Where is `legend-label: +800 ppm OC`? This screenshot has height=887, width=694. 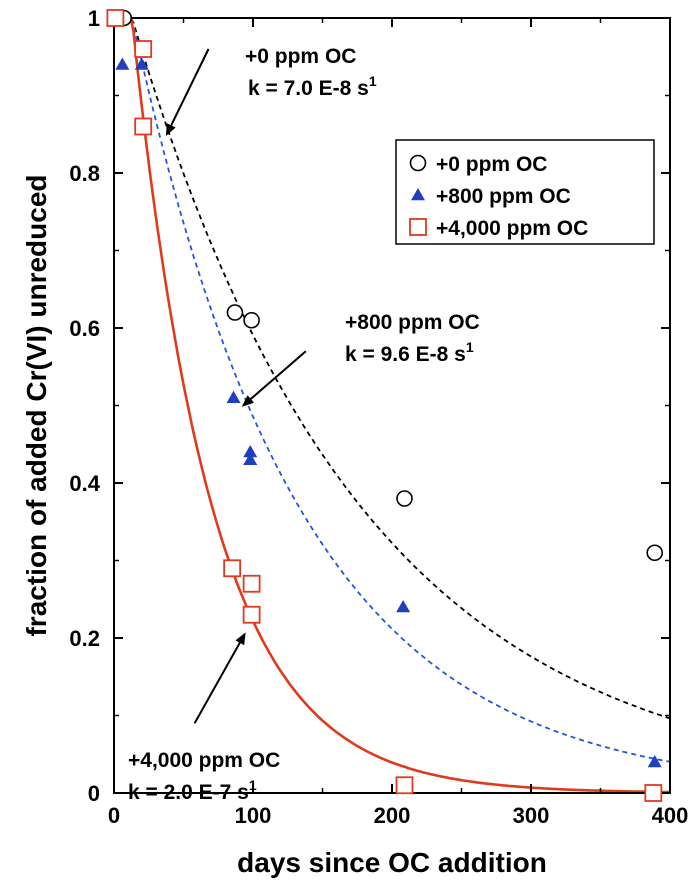
legend-label: +800 ppm OC is located at coordinates (503, 196).